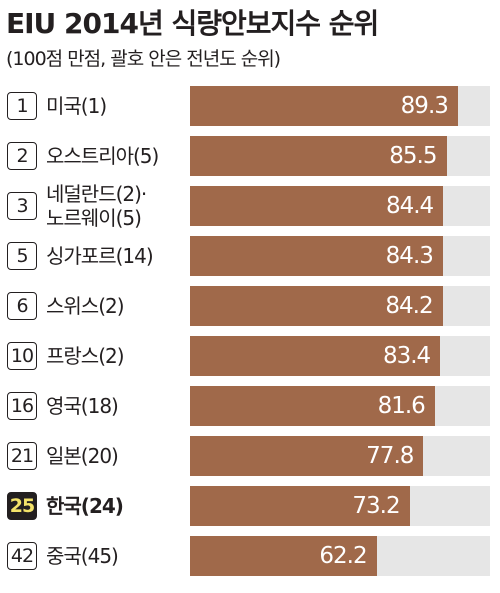 The width and height of the screenshot is (500, 593). I want to click on rank-badge: 42, so click(22, 556).